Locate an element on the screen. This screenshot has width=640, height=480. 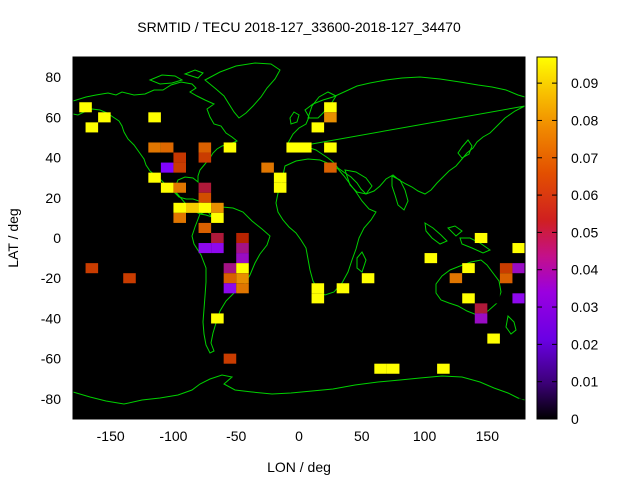
coastline-australia is located at coordinates (468, 287).